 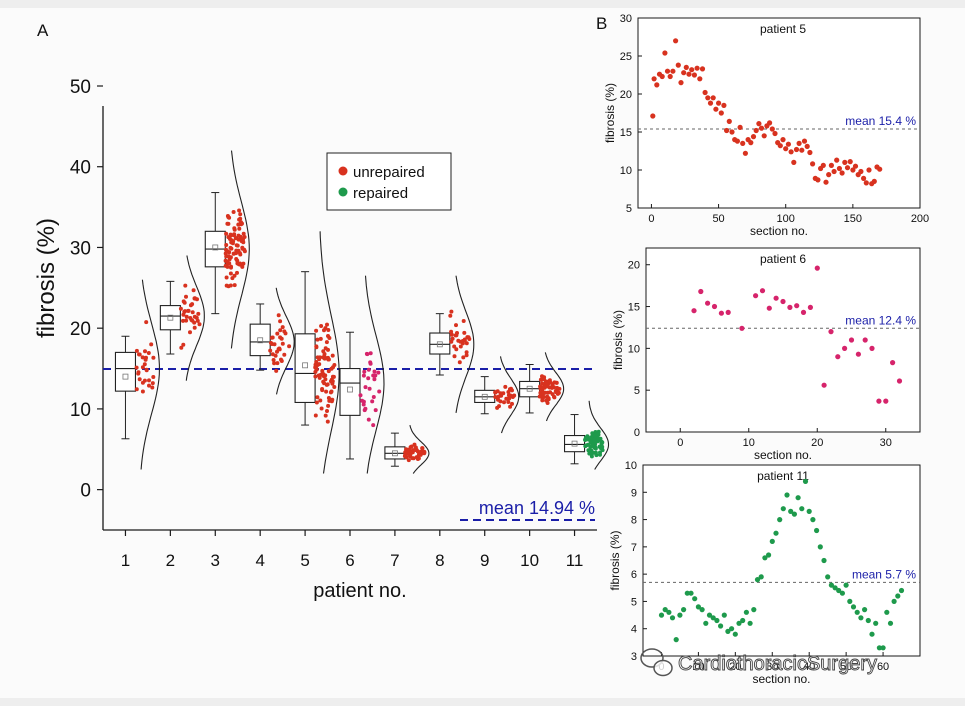 I want to click on wechat-icon, so click(x=656, y=662).